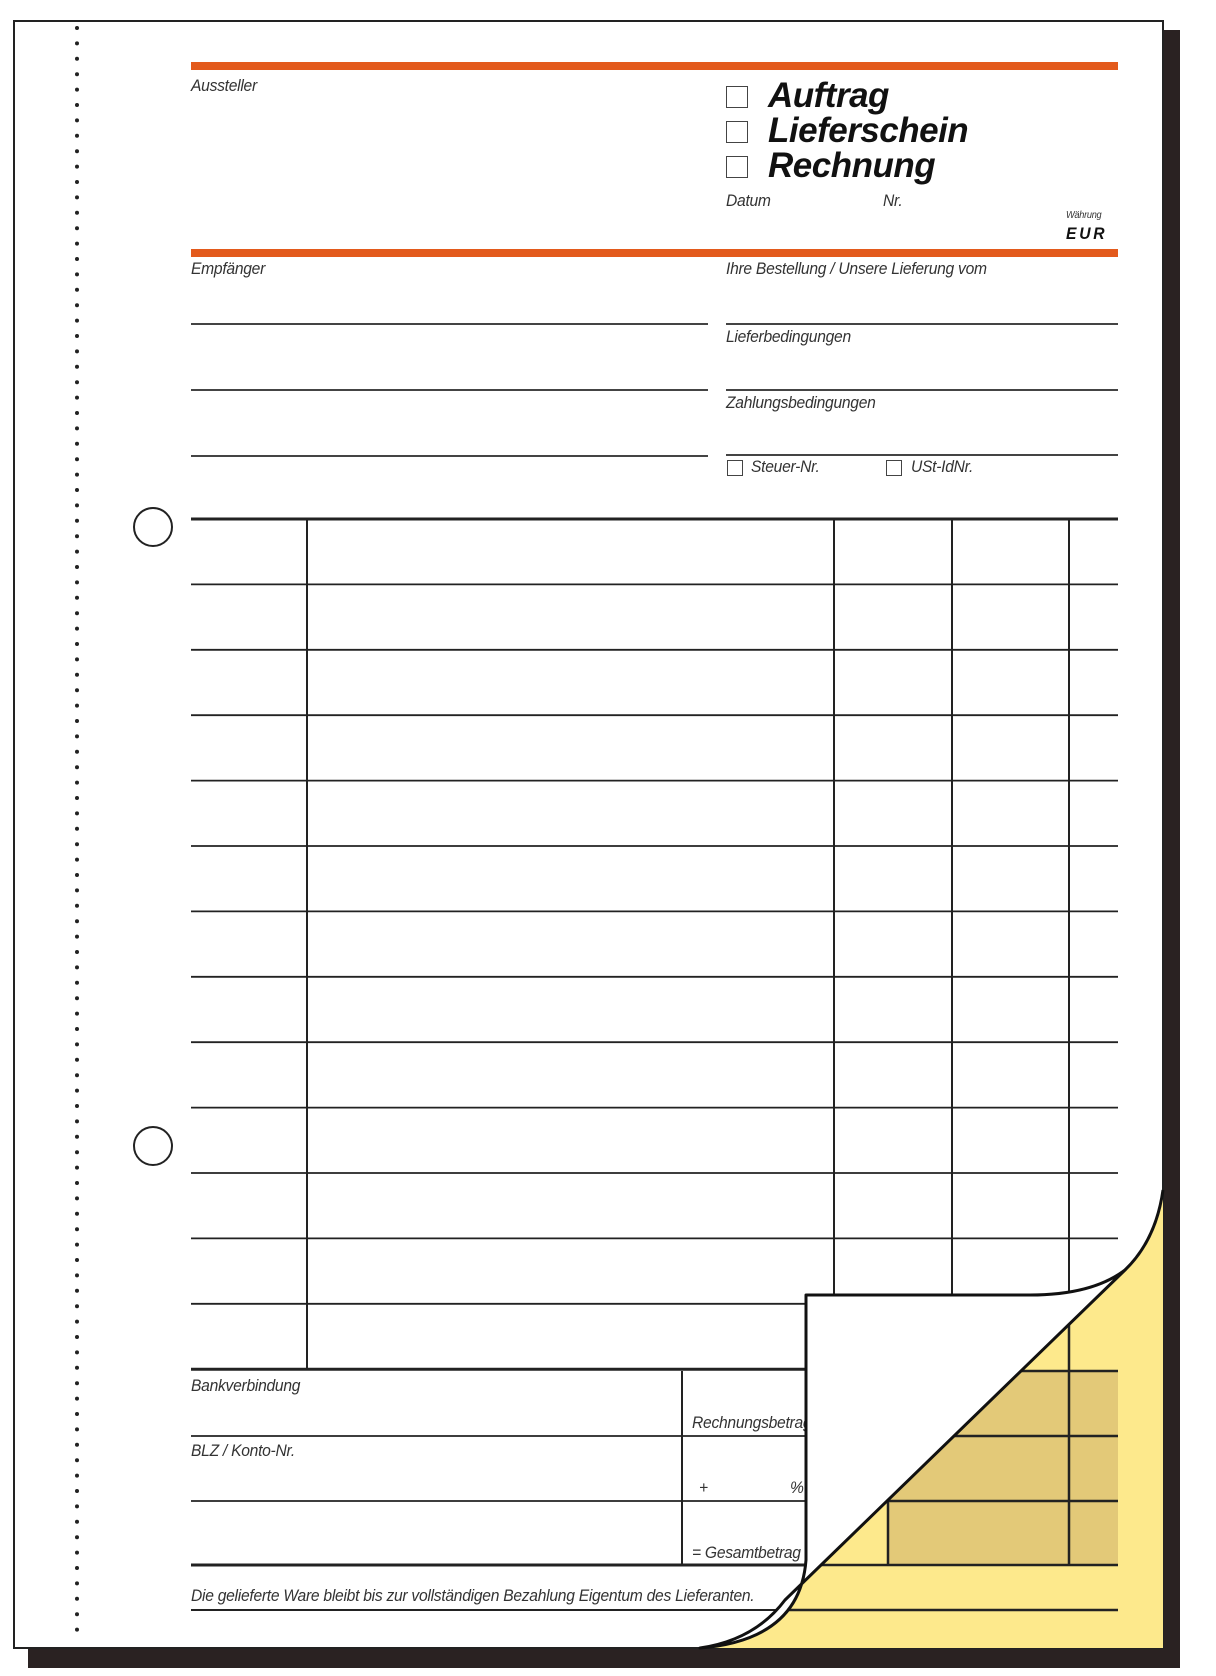  I want to click on punch-hole-top, so click(153, 527).